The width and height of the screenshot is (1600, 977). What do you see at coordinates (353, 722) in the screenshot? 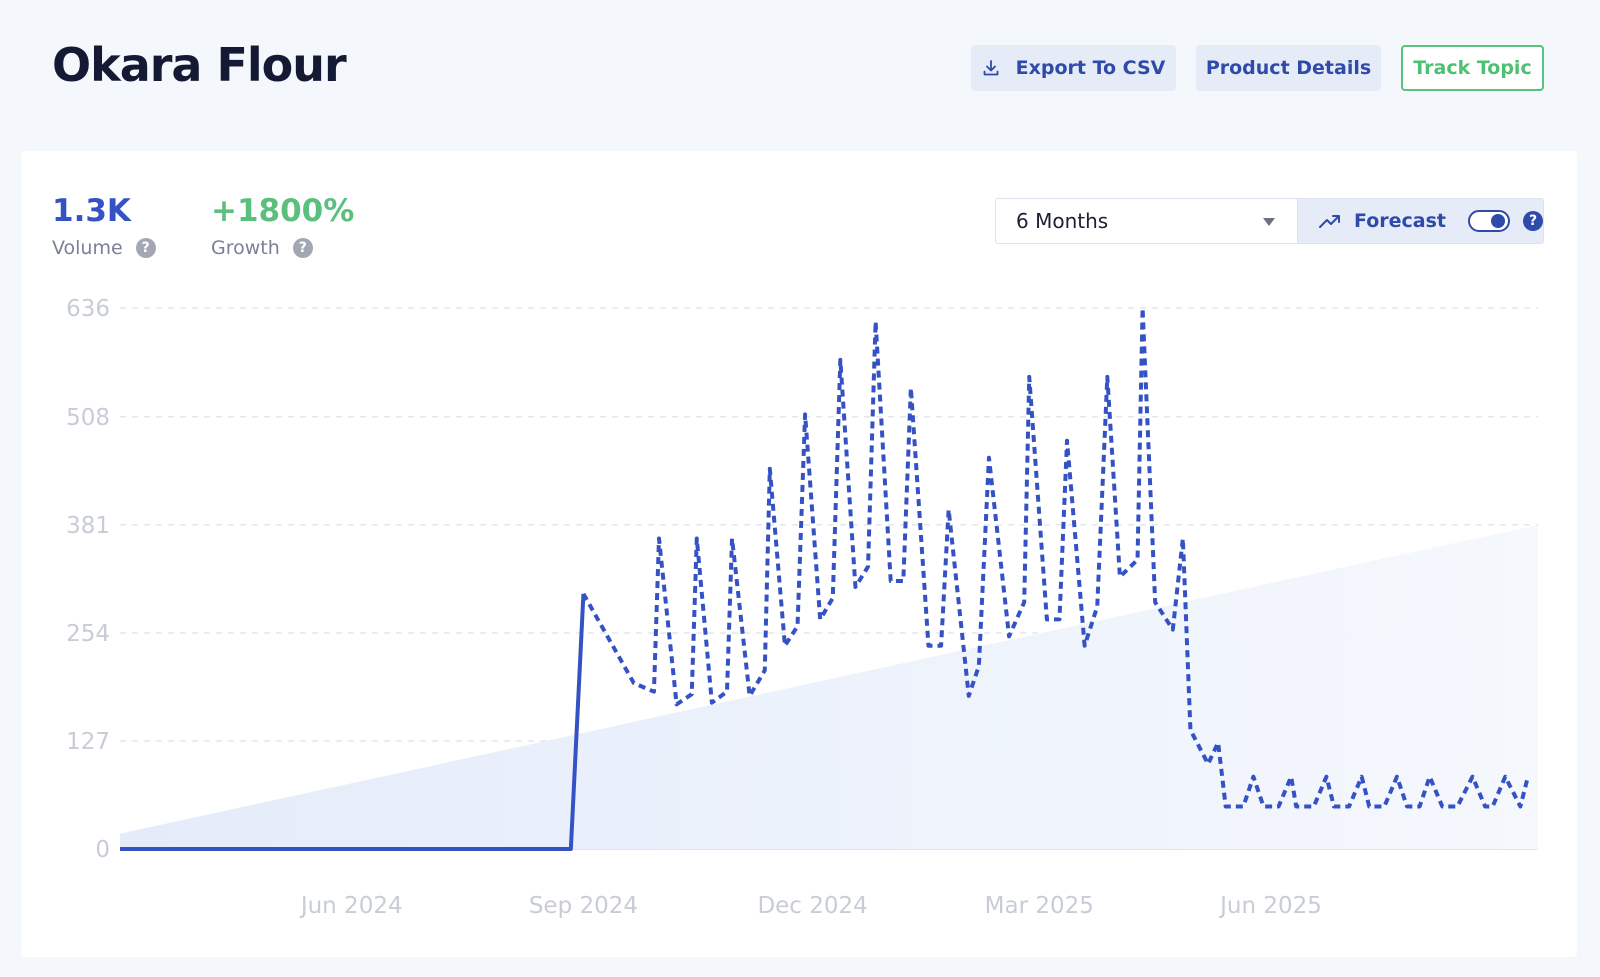
I see `actual-series-line` at bounding box center [353, 722].